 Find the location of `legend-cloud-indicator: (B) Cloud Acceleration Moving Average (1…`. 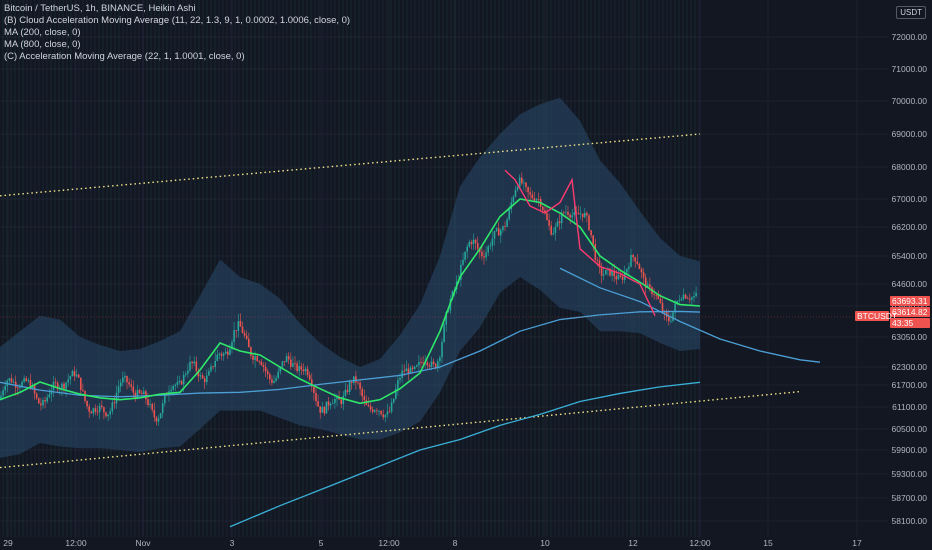

legend-cloud-indicator: (B) Cloud Acceleration Moving Average (1… is located at coordinates (177, 20).